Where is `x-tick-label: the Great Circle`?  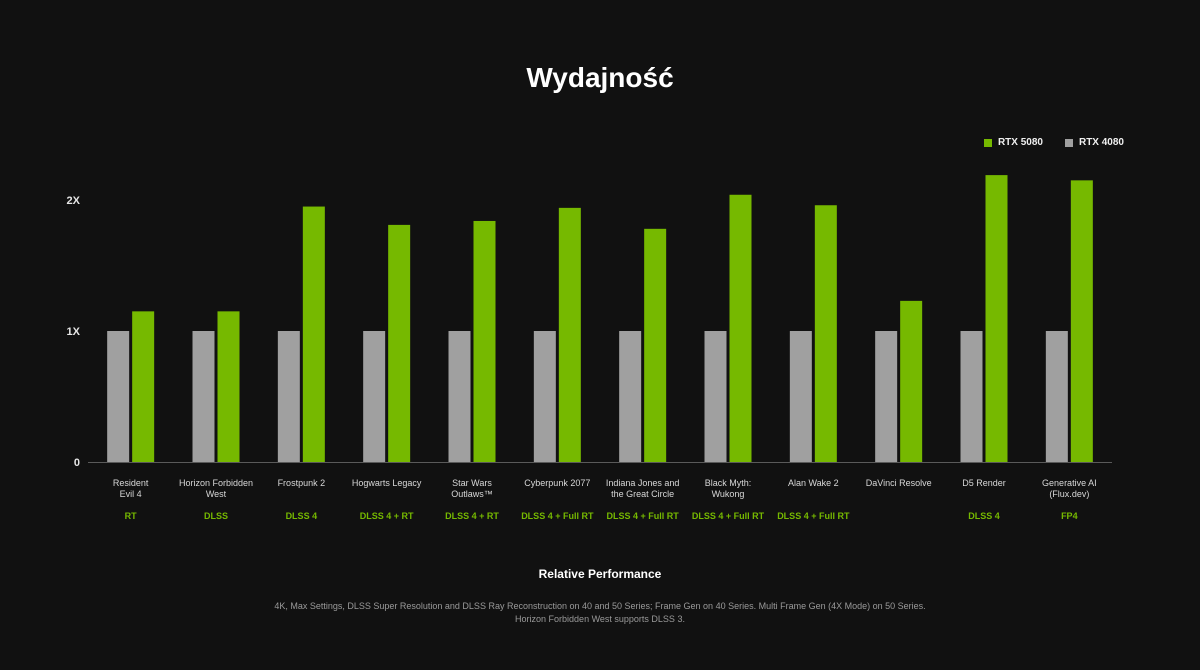 x-tick-label: the Great Circle is located at coordinates (642, 494).